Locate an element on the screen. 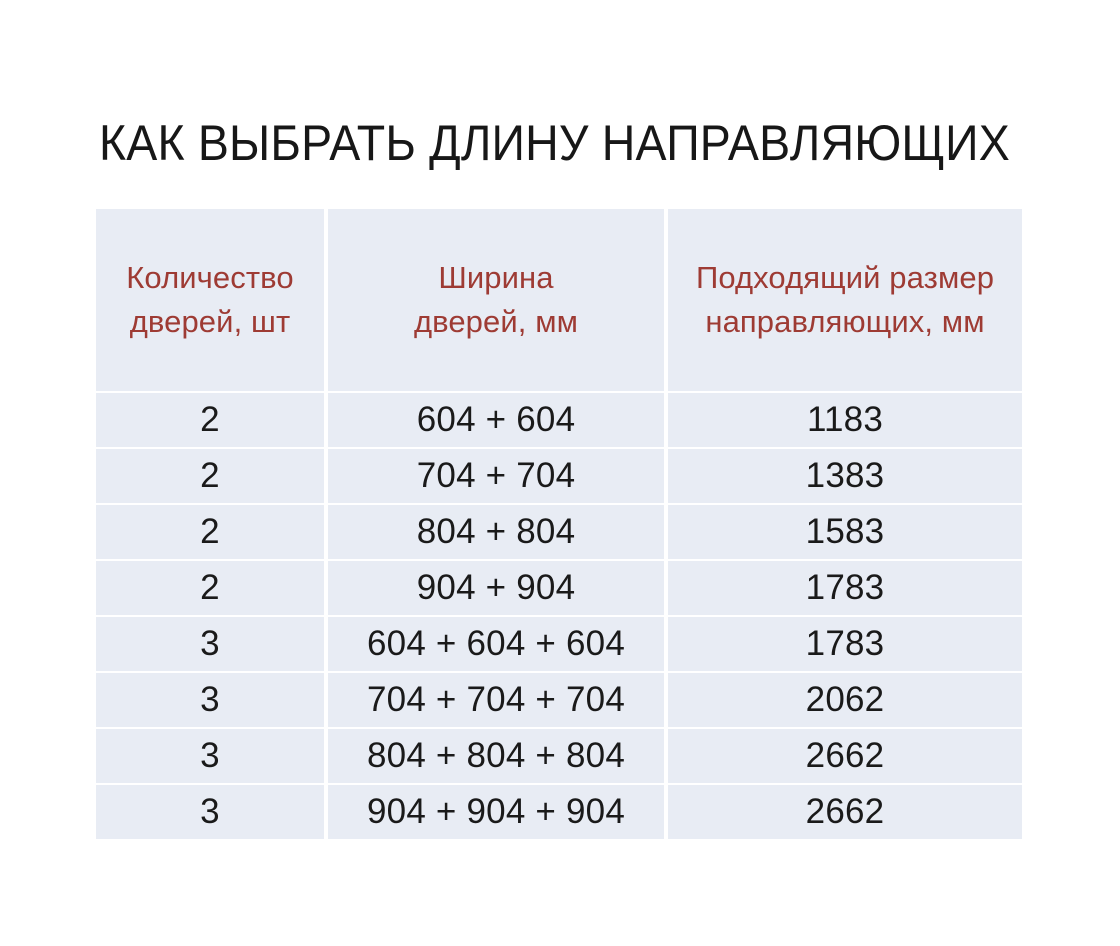 This screenshot has height=946, width=1120. cell-door-width: 804 + 804 + 804 is located at coordinates (496, 756).